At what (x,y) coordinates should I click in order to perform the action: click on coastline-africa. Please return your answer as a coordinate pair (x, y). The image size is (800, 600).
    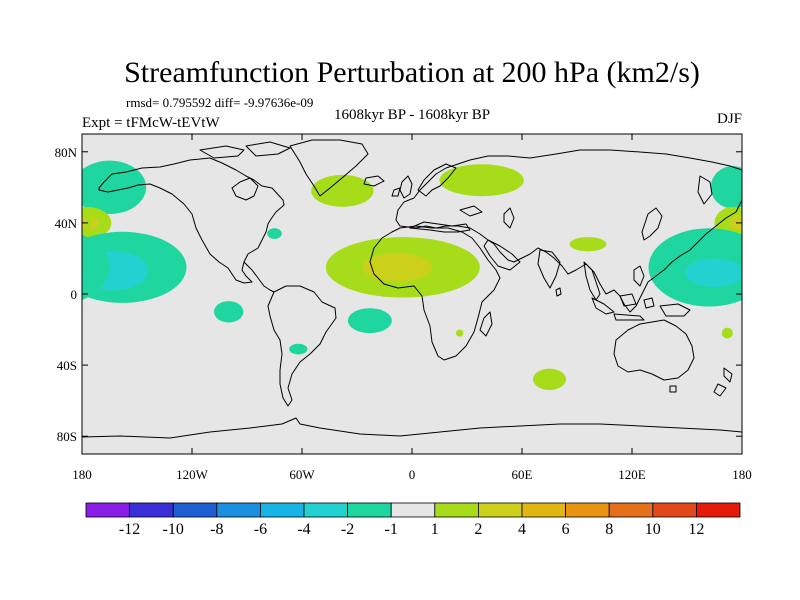
    Looking at the image, I should click on (435, 293).